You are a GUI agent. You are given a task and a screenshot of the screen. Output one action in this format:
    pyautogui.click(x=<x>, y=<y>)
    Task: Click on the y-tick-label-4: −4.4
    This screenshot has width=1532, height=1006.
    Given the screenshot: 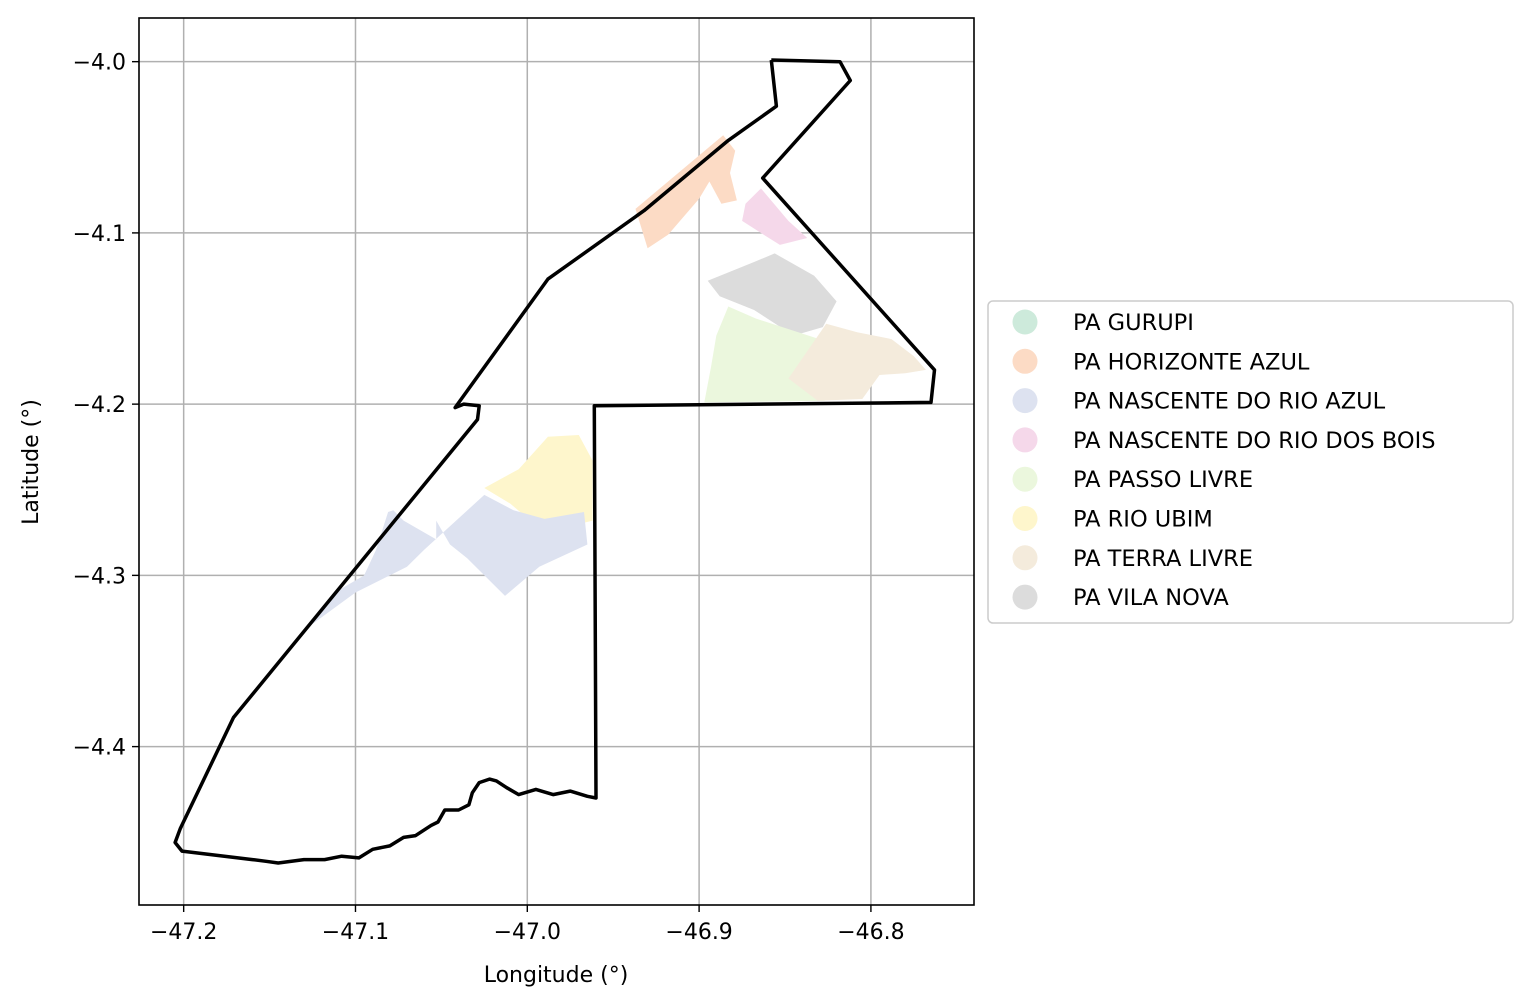 What is the action you would take?
    pyautogui.click(x=99, y=748)
    